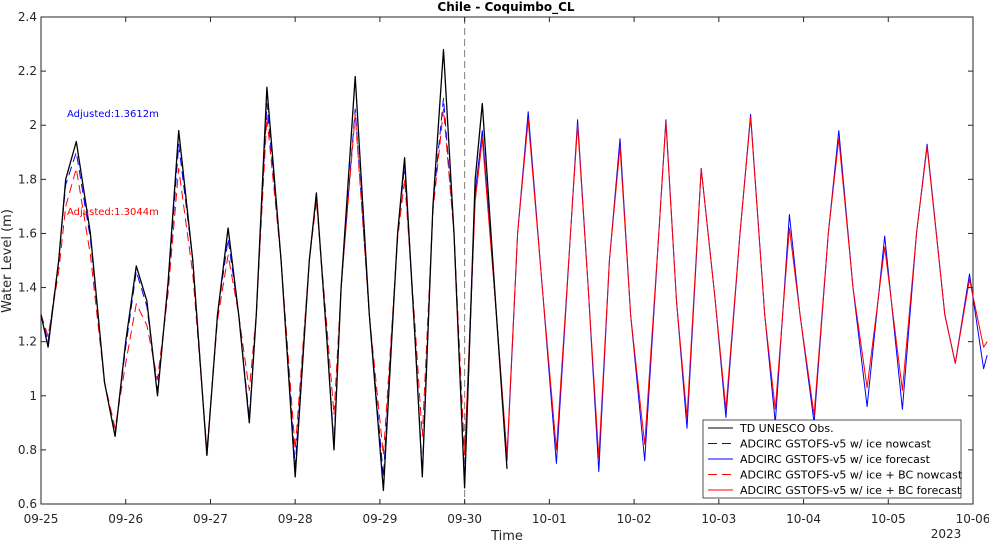  I want to click on x-tick-label: 10-02, so click(634, 519).